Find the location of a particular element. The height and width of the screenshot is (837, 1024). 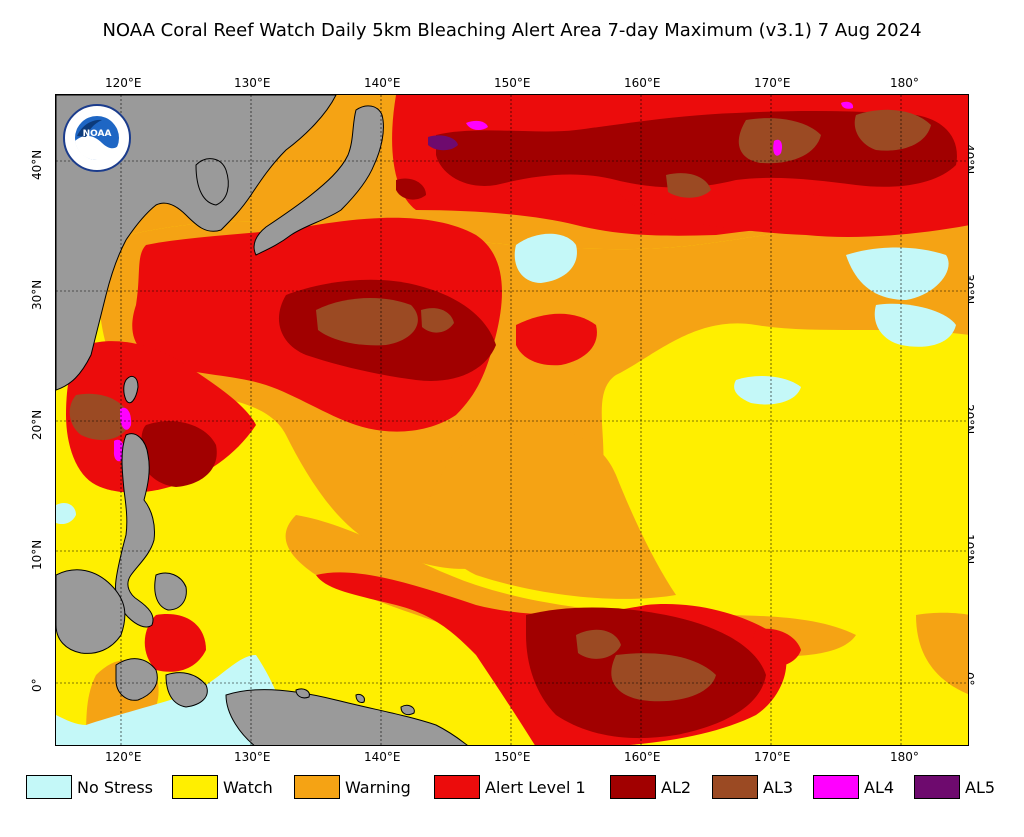

legend-label: Watch is located at coordinates (248, 787).